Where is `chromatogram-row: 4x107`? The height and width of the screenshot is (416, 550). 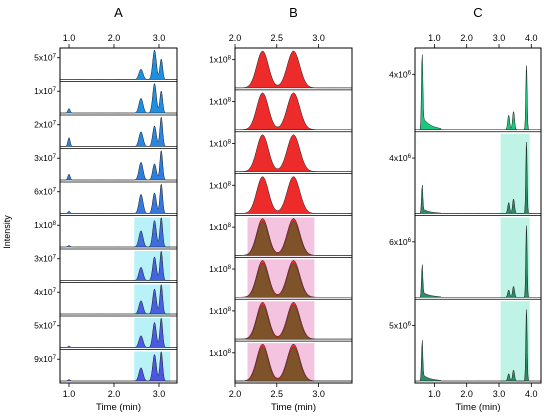 chromatogram-row: 4x107 is located at coordinates (105, 300).